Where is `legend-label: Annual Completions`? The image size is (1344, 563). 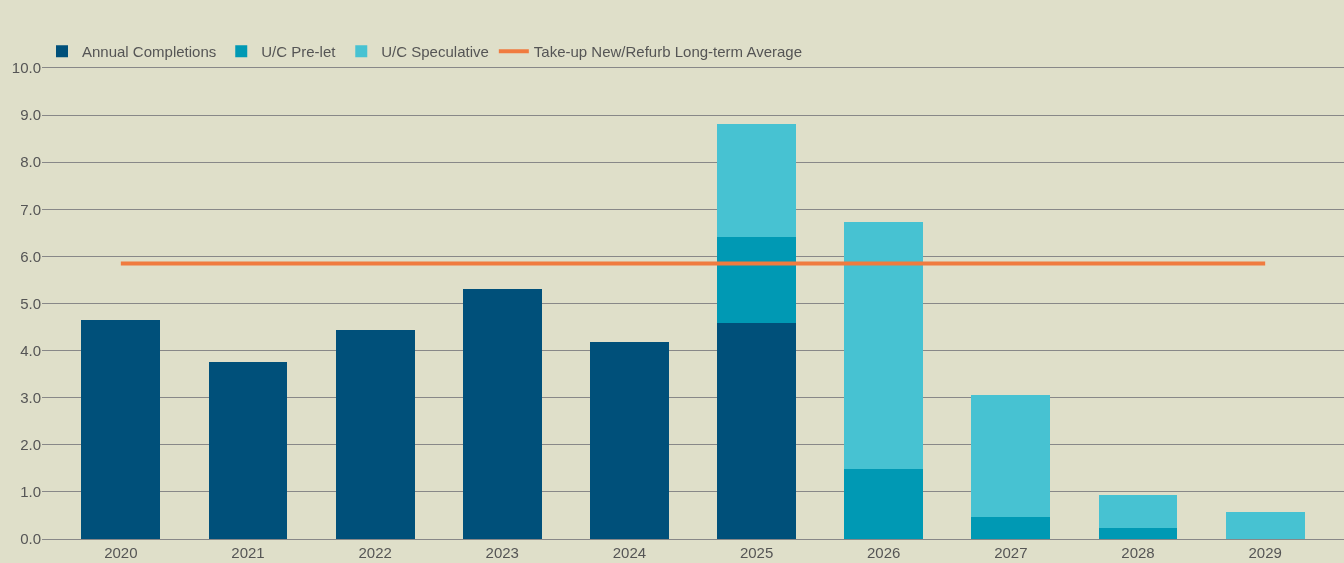
legend-label: Annual Completions is located at coordinates (149, 52).